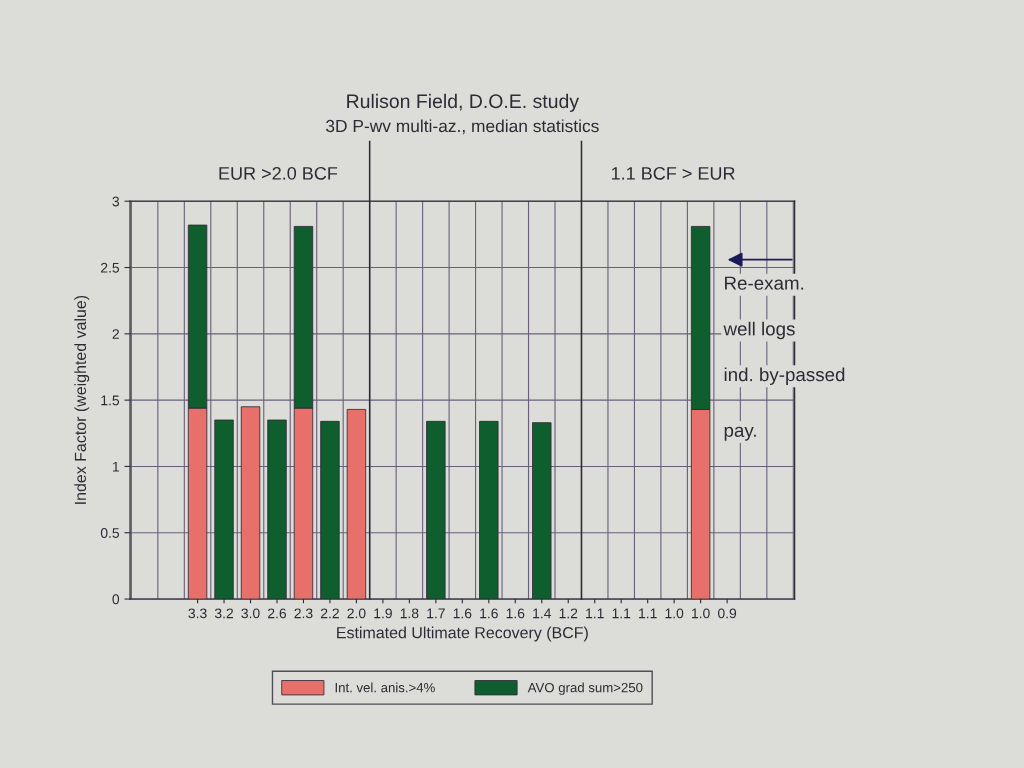 The width and height of the screenshot is (1024, 768). I want to click on x-tick-label: 2.3, so click(303, 613).